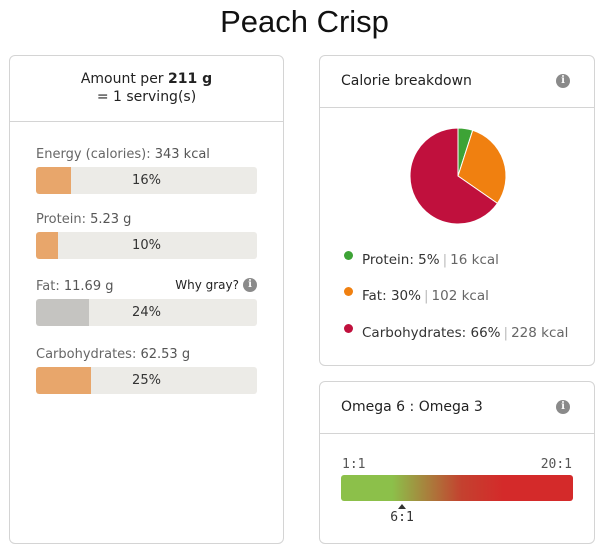 The width and height of the screenshot is (609, 549). I want to click on legend-item-protein: Protein: 5% | 16 kcal, so click(421, 259).